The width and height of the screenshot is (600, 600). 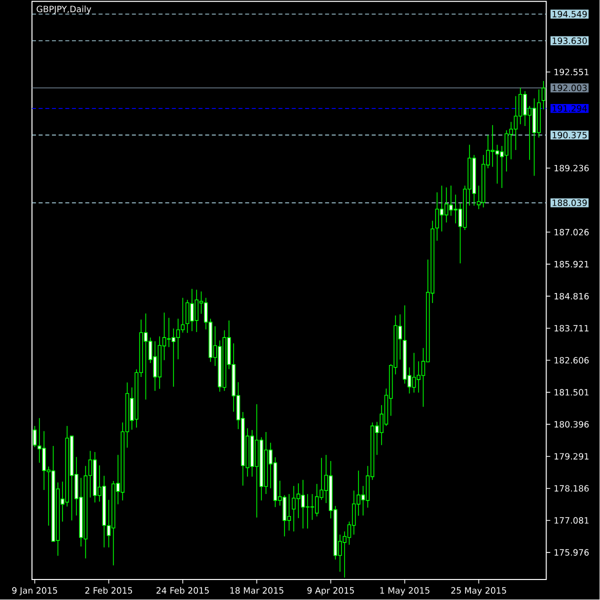 What do you see at coordinates (405, 591) in the screenshot?
I see `x-tick-label: 1 May 2015` at bounding box center [405, 591].